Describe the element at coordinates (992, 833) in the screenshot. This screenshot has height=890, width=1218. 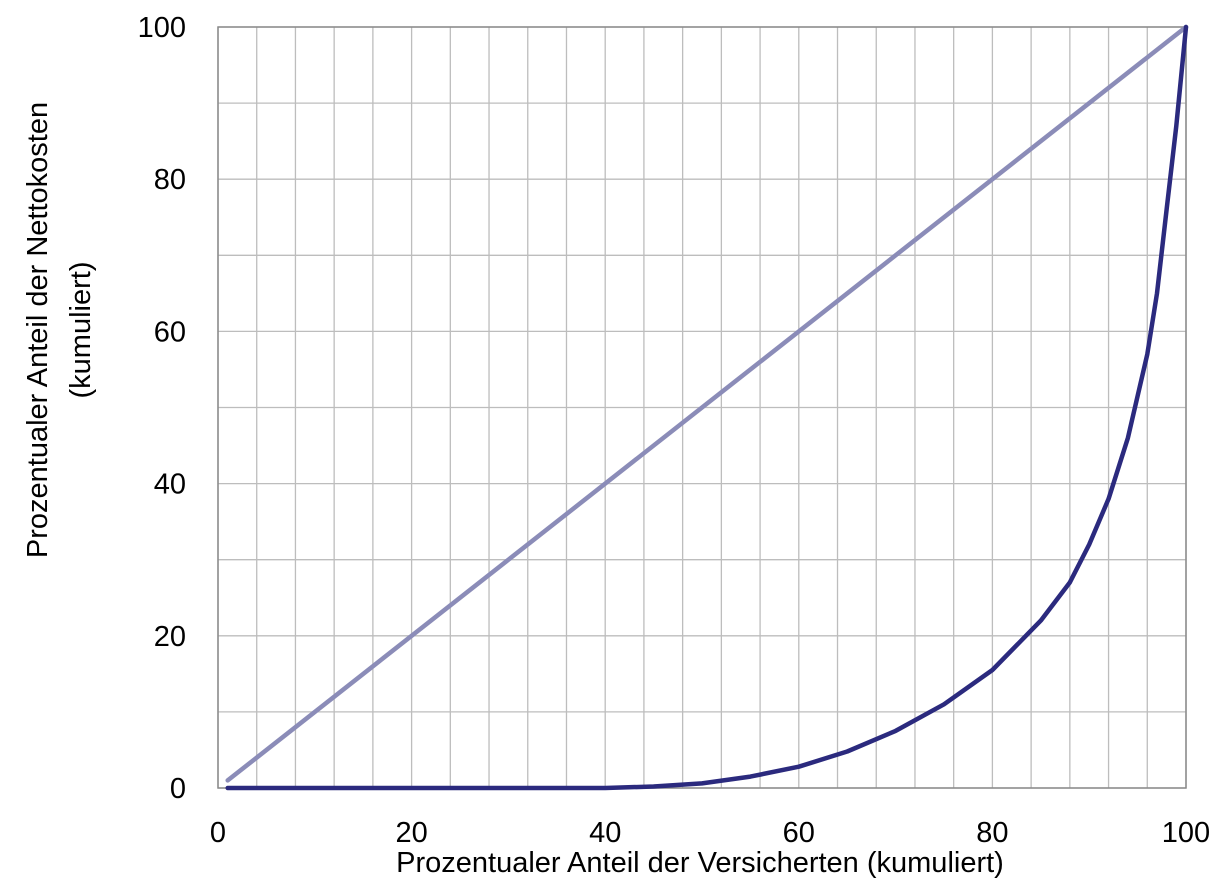
I see `x-tick-label: 80` at that location.